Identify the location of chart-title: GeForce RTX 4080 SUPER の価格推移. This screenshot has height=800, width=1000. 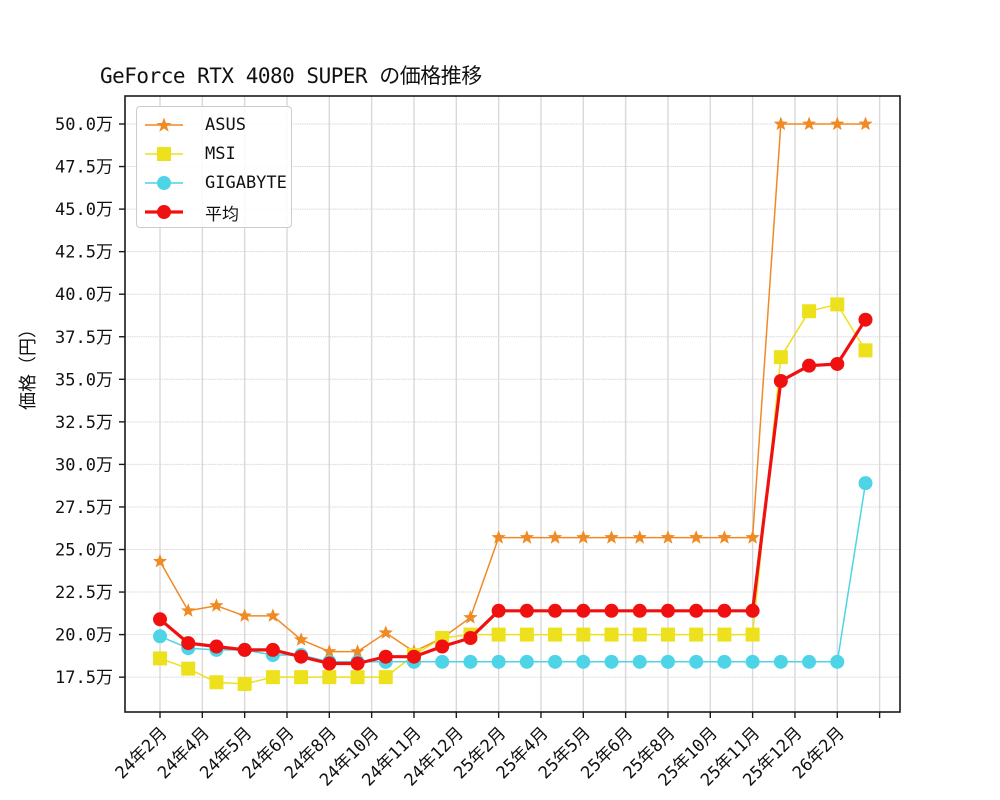
(291, 76).